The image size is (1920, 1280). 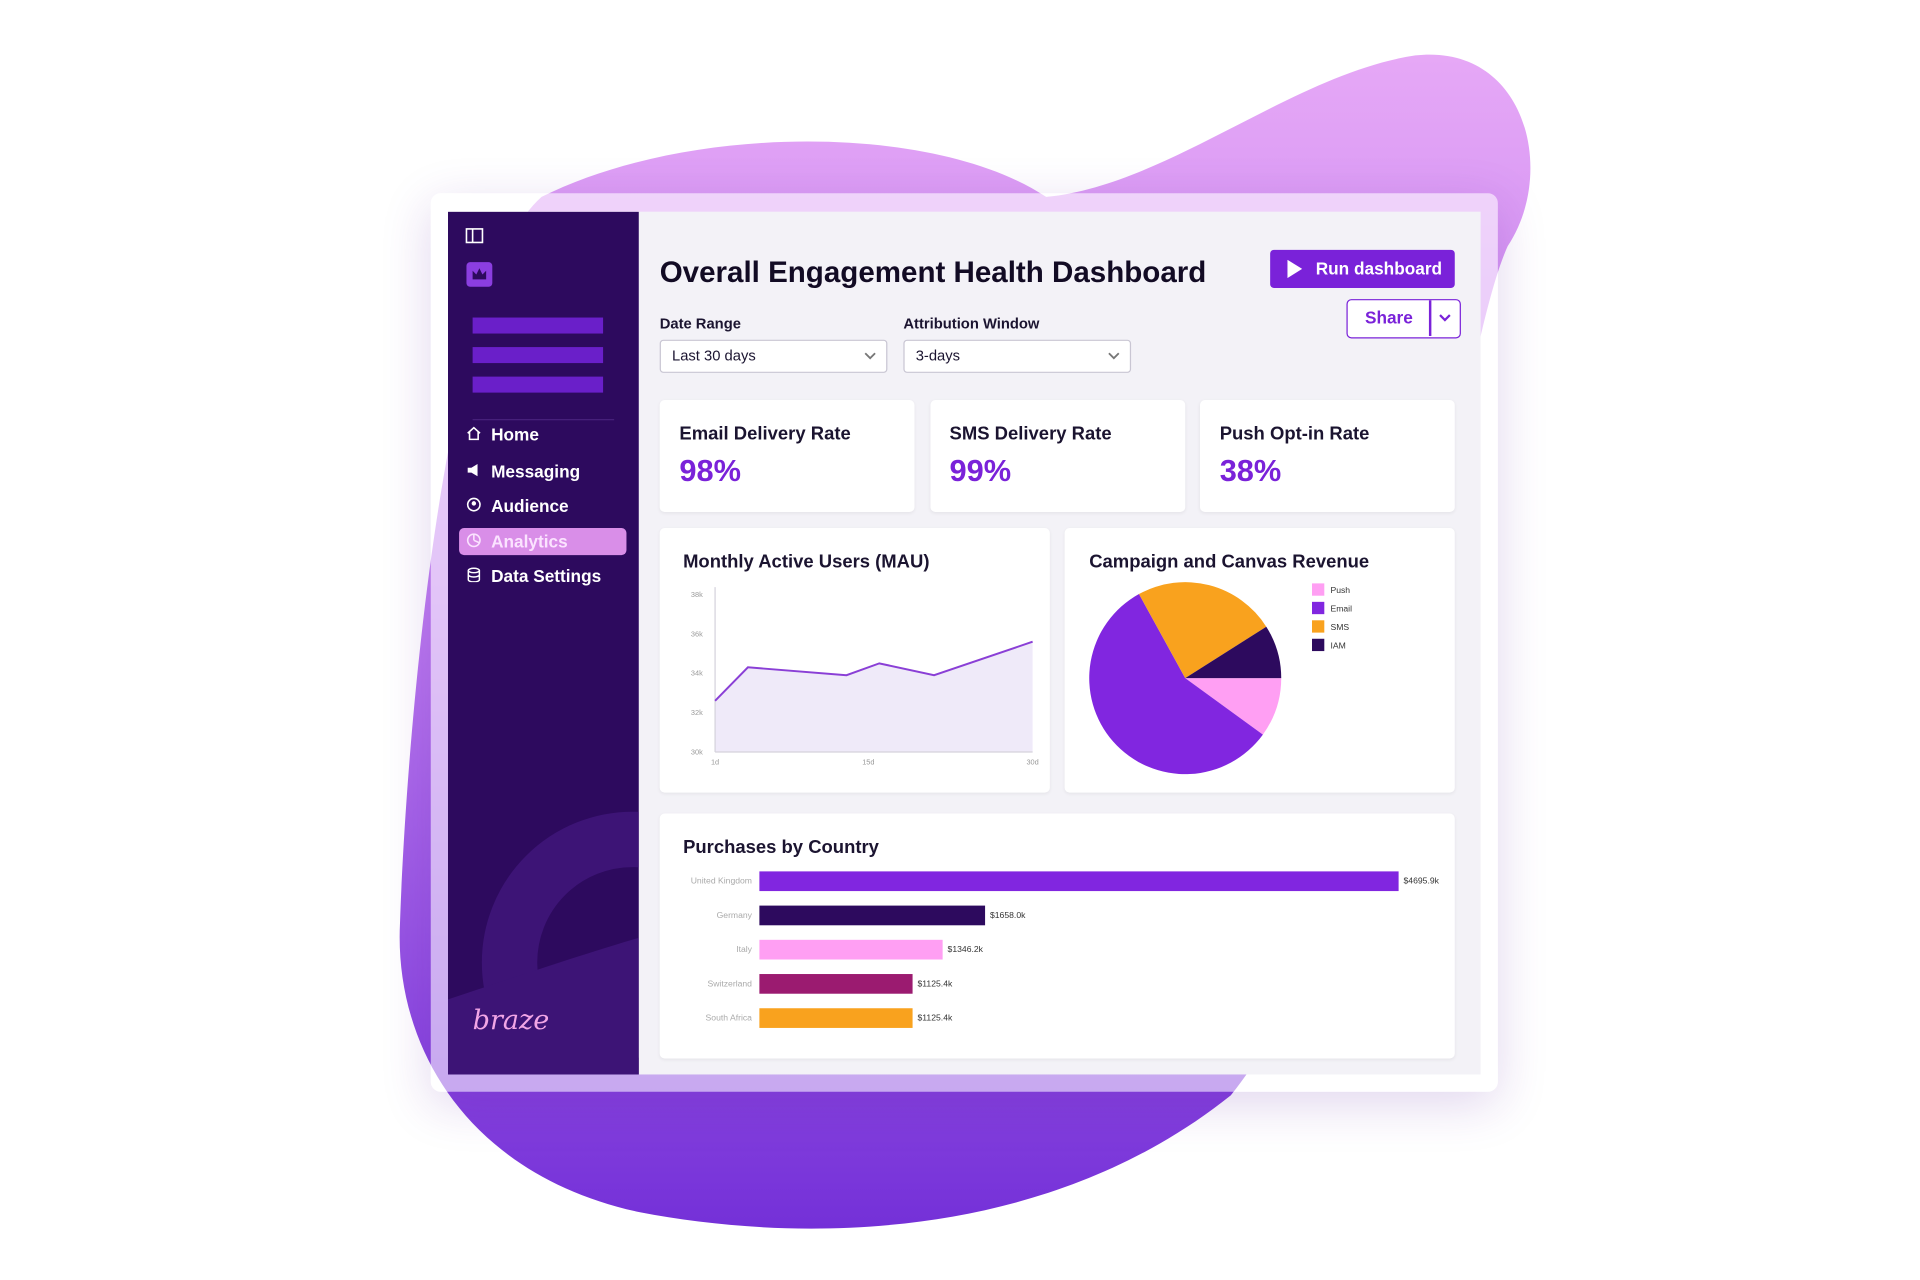 I want to click on nav-label: Home, so click(x=515, y=434).